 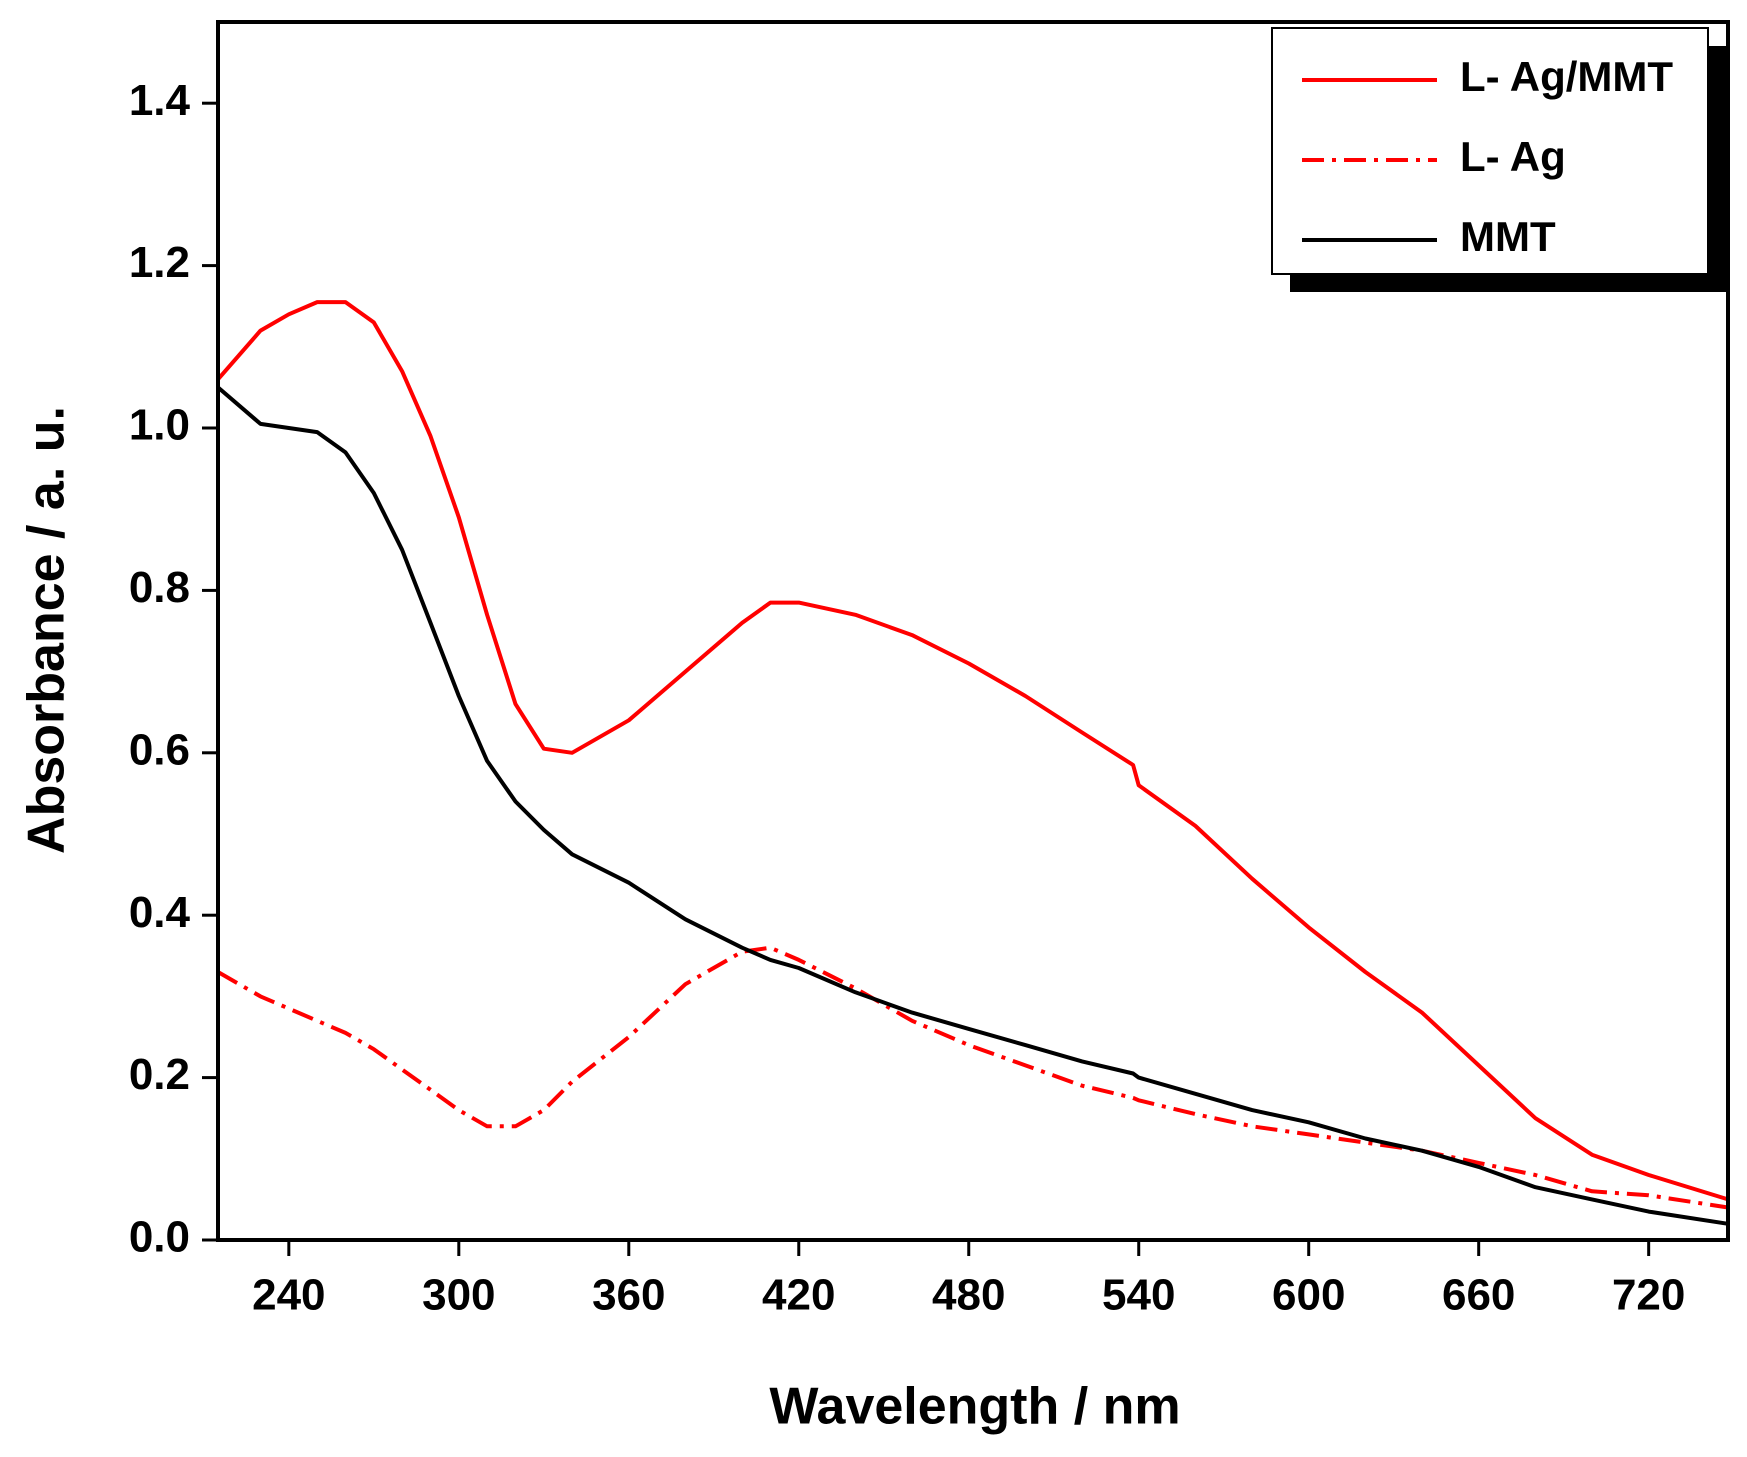 What do you see at coordinates (1508, 236) in the screenshot?
I see `legend-label: MMT` at bounding box center [1508, 236].